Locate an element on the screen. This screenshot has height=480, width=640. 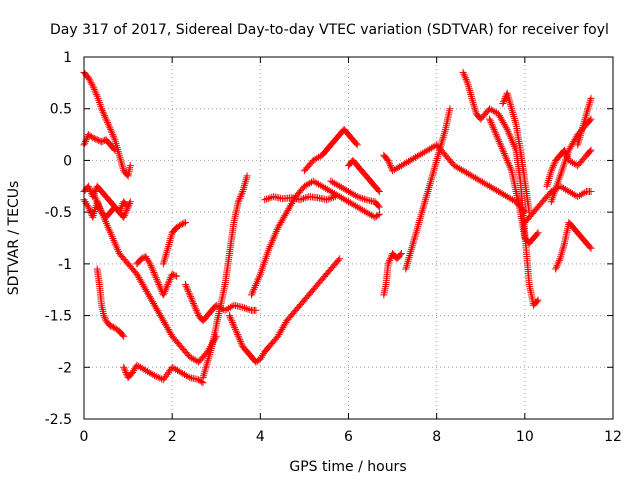
y-tick-label: -2.5 is located at coordinates (58, 420).